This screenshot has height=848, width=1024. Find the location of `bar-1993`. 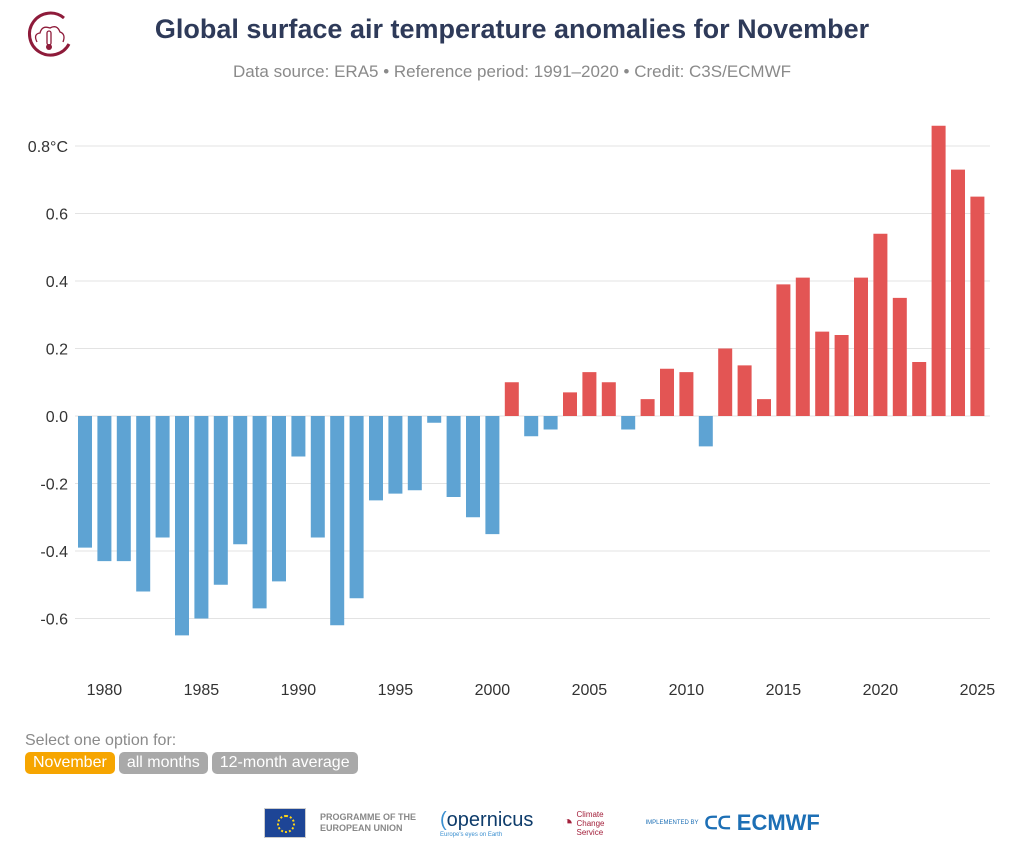

bar-1993 is located at coordinates (356, 507).